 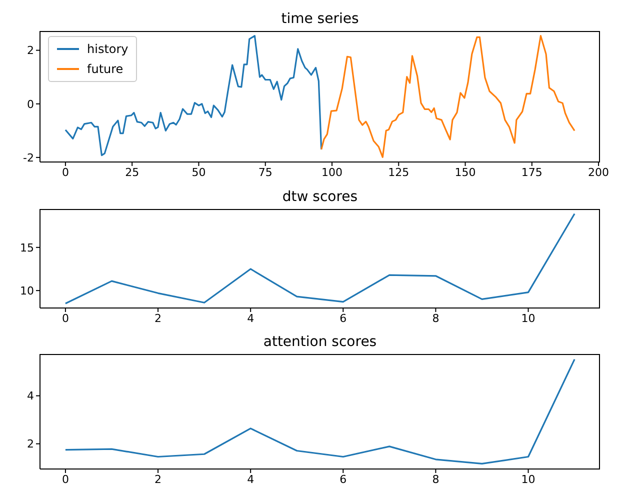 I want to click on chart-title: time series, so click(x=320, y=19).